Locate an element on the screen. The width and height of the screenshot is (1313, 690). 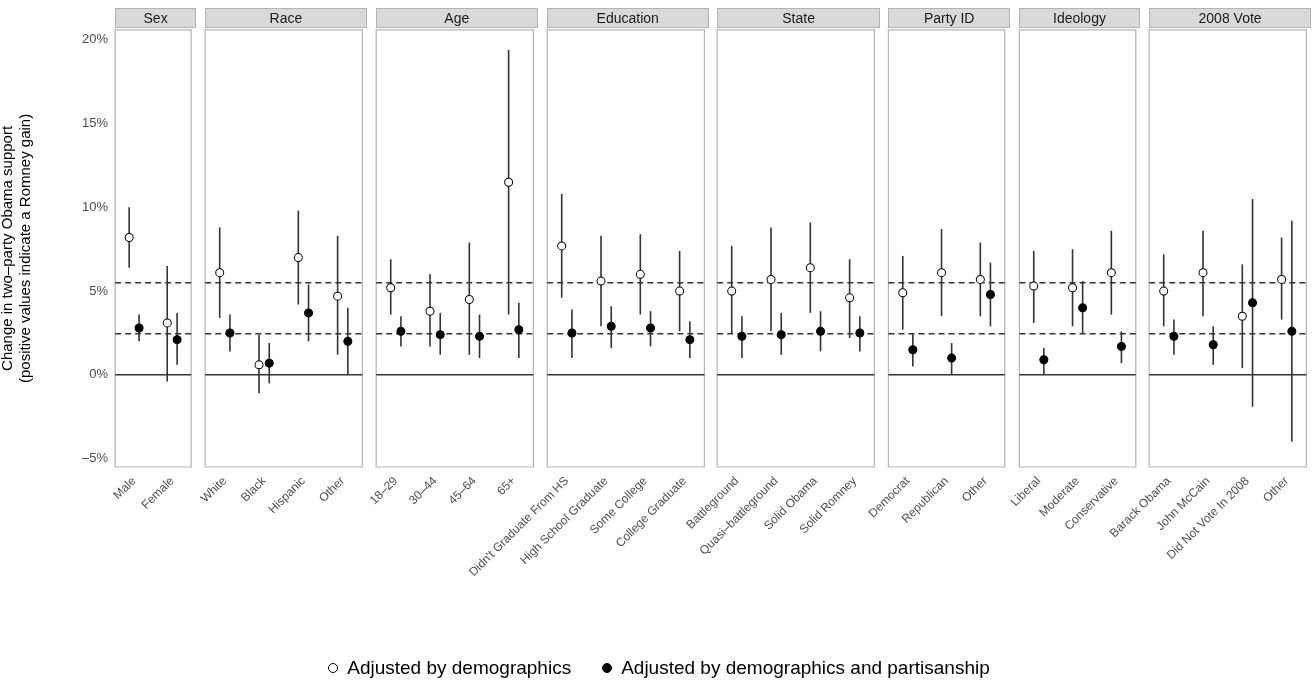
y-tick-label: 20% is located at coordinates (95, 39).